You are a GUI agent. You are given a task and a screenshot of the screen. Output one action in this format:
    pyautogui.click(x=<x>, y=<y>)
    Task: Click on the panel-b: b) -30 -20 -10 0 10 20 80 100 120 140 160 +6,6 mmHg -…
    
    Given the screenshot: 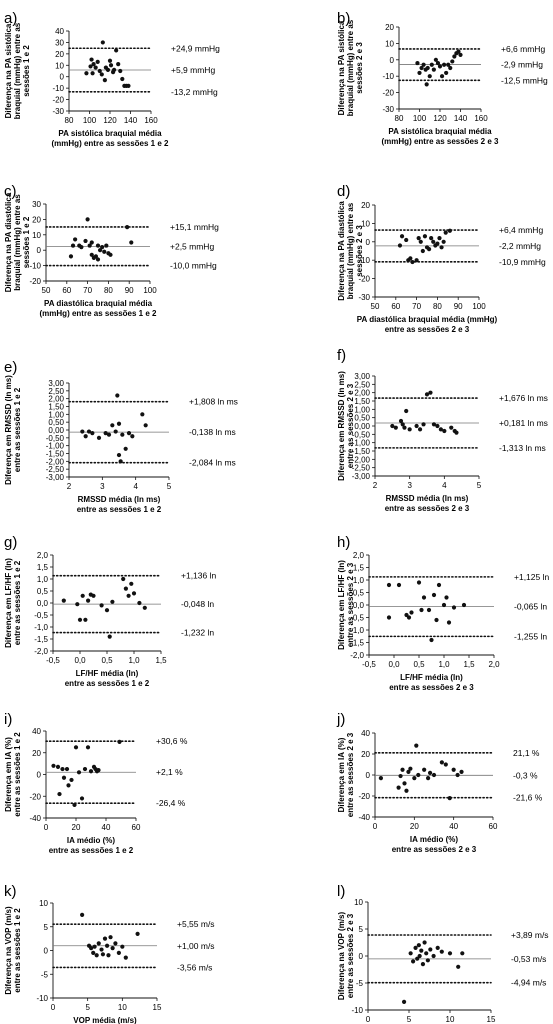 What is the action you would take?
    pyautogui.click(x=442, y=78)
    